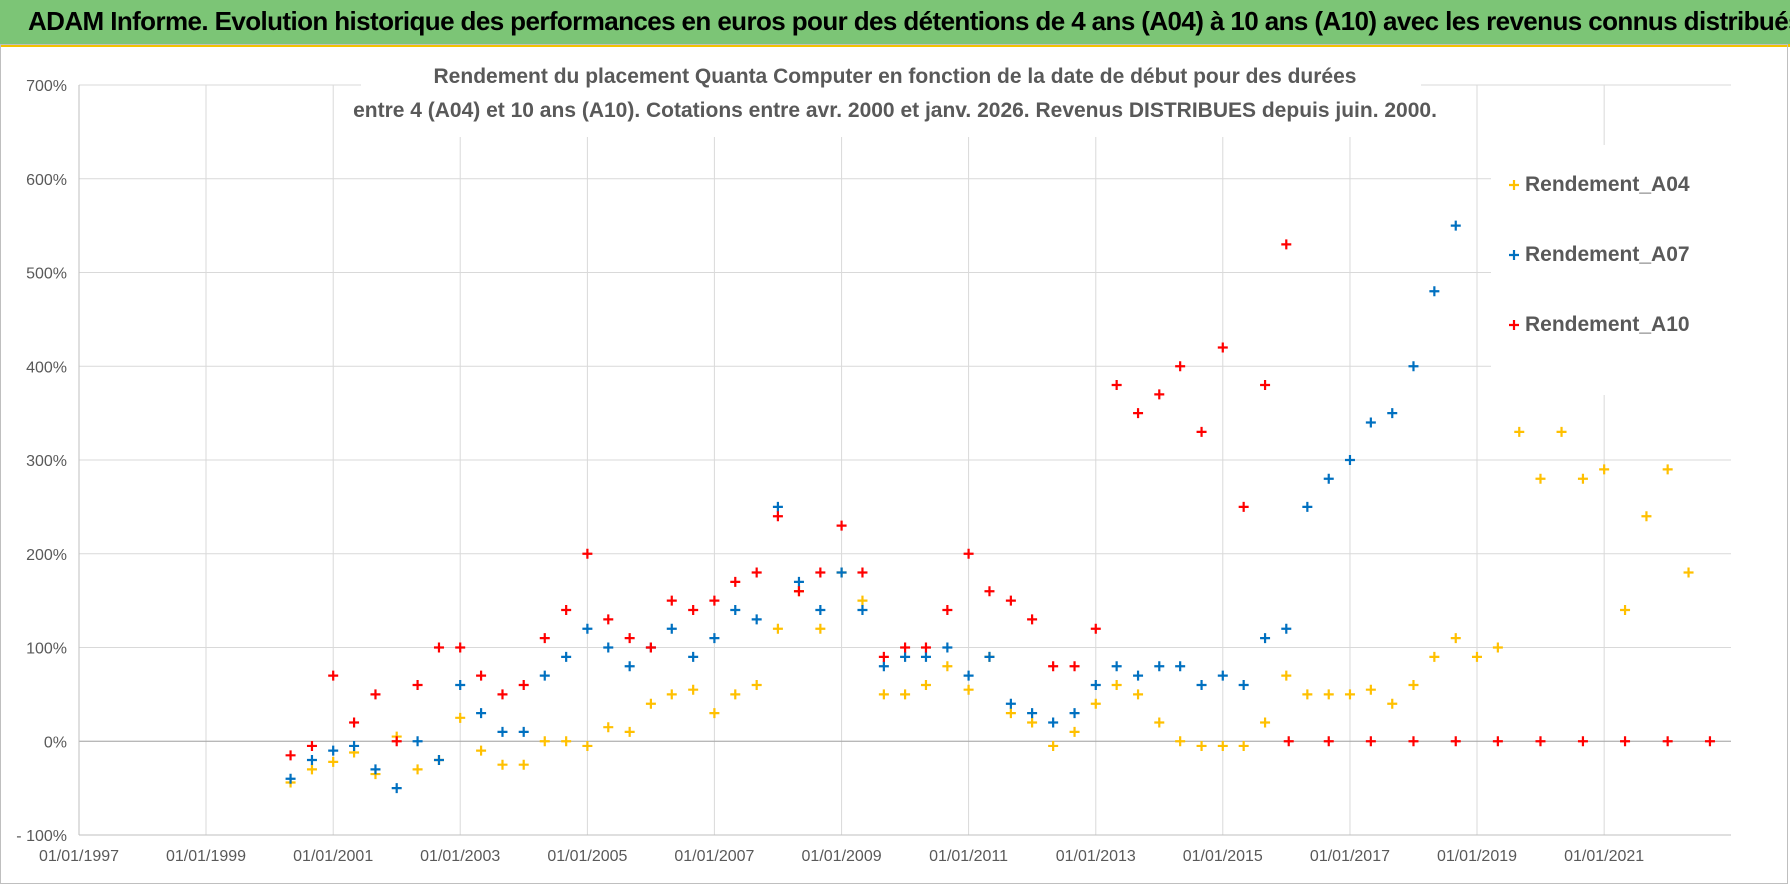  What do you see at coordinates (41, 836) in the screenshot?
I see `y-tick-label: - 100%` at bounding box center [41, 836].